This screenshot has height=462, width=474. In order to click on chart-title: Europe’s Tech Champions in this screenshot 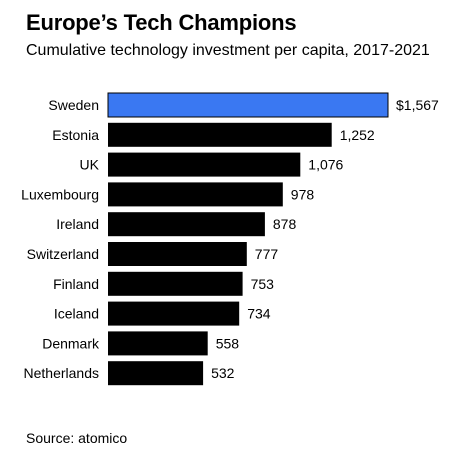, I will do `click(161, 22)`.